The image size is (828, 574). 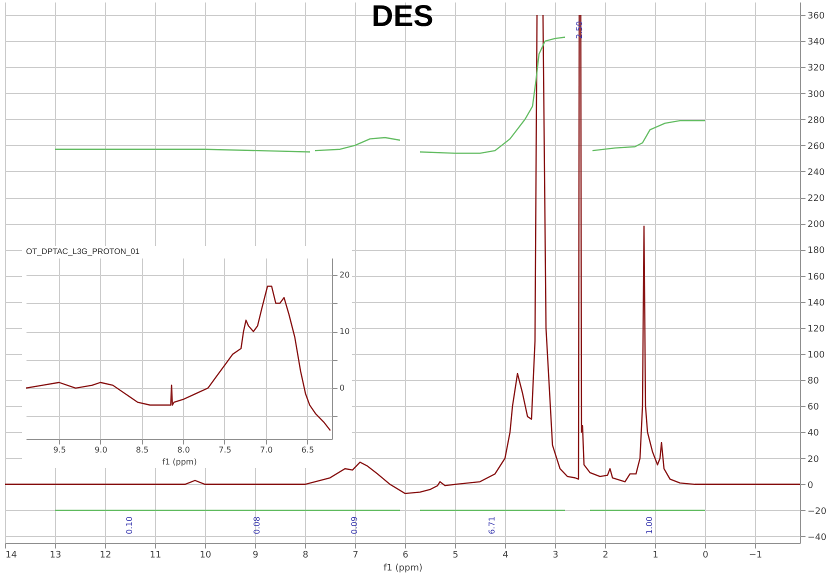 What do you see at coordinates (816, 69) in the screenshot?
I see `y-tick-label: 320` at bounding box center [816, 69].